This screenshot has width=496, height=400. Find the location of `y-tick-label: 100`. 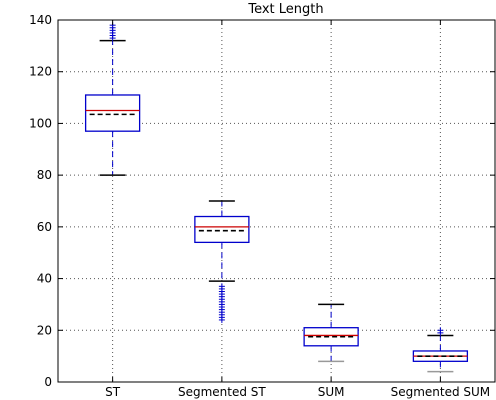

y-tick-label: 100 is located at coordinates (40, 123).